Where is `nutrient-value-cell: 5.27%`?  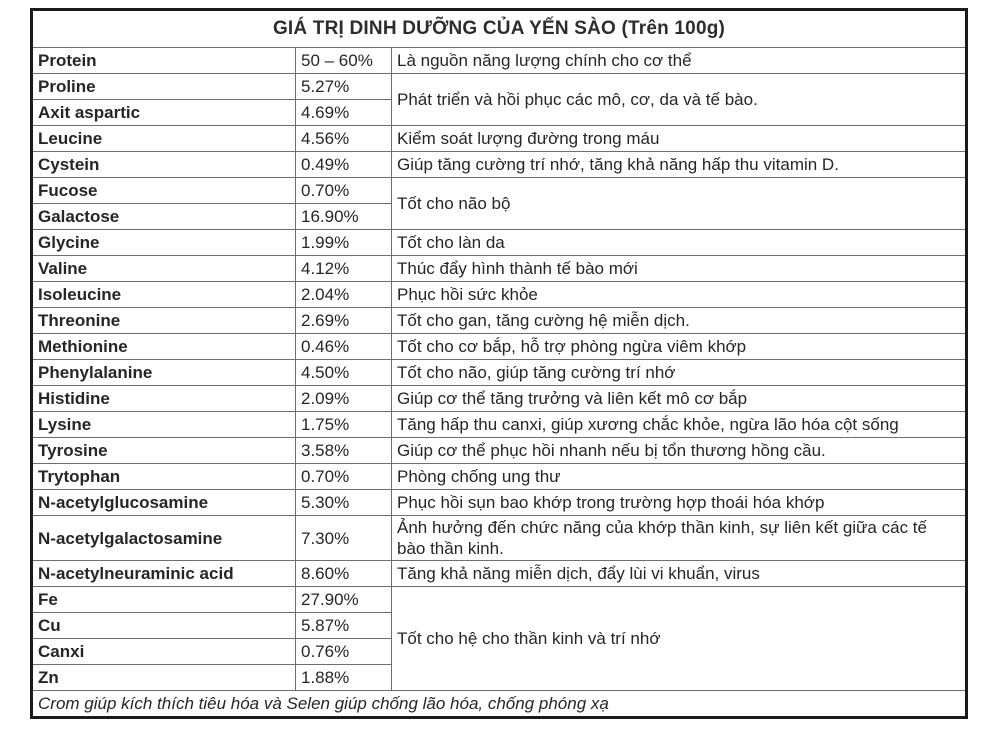 nutrient-value-cell: 5.27% is located at coordinates (343, 86).